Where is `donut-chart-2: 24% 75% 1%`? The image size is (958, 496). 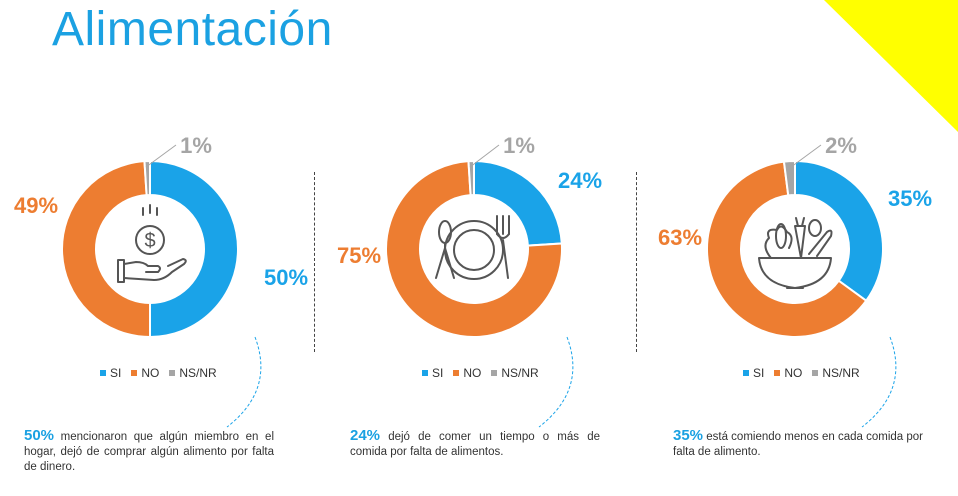 donut-chart-2: 24% 75% 1% is located at coordinates (469, 235).